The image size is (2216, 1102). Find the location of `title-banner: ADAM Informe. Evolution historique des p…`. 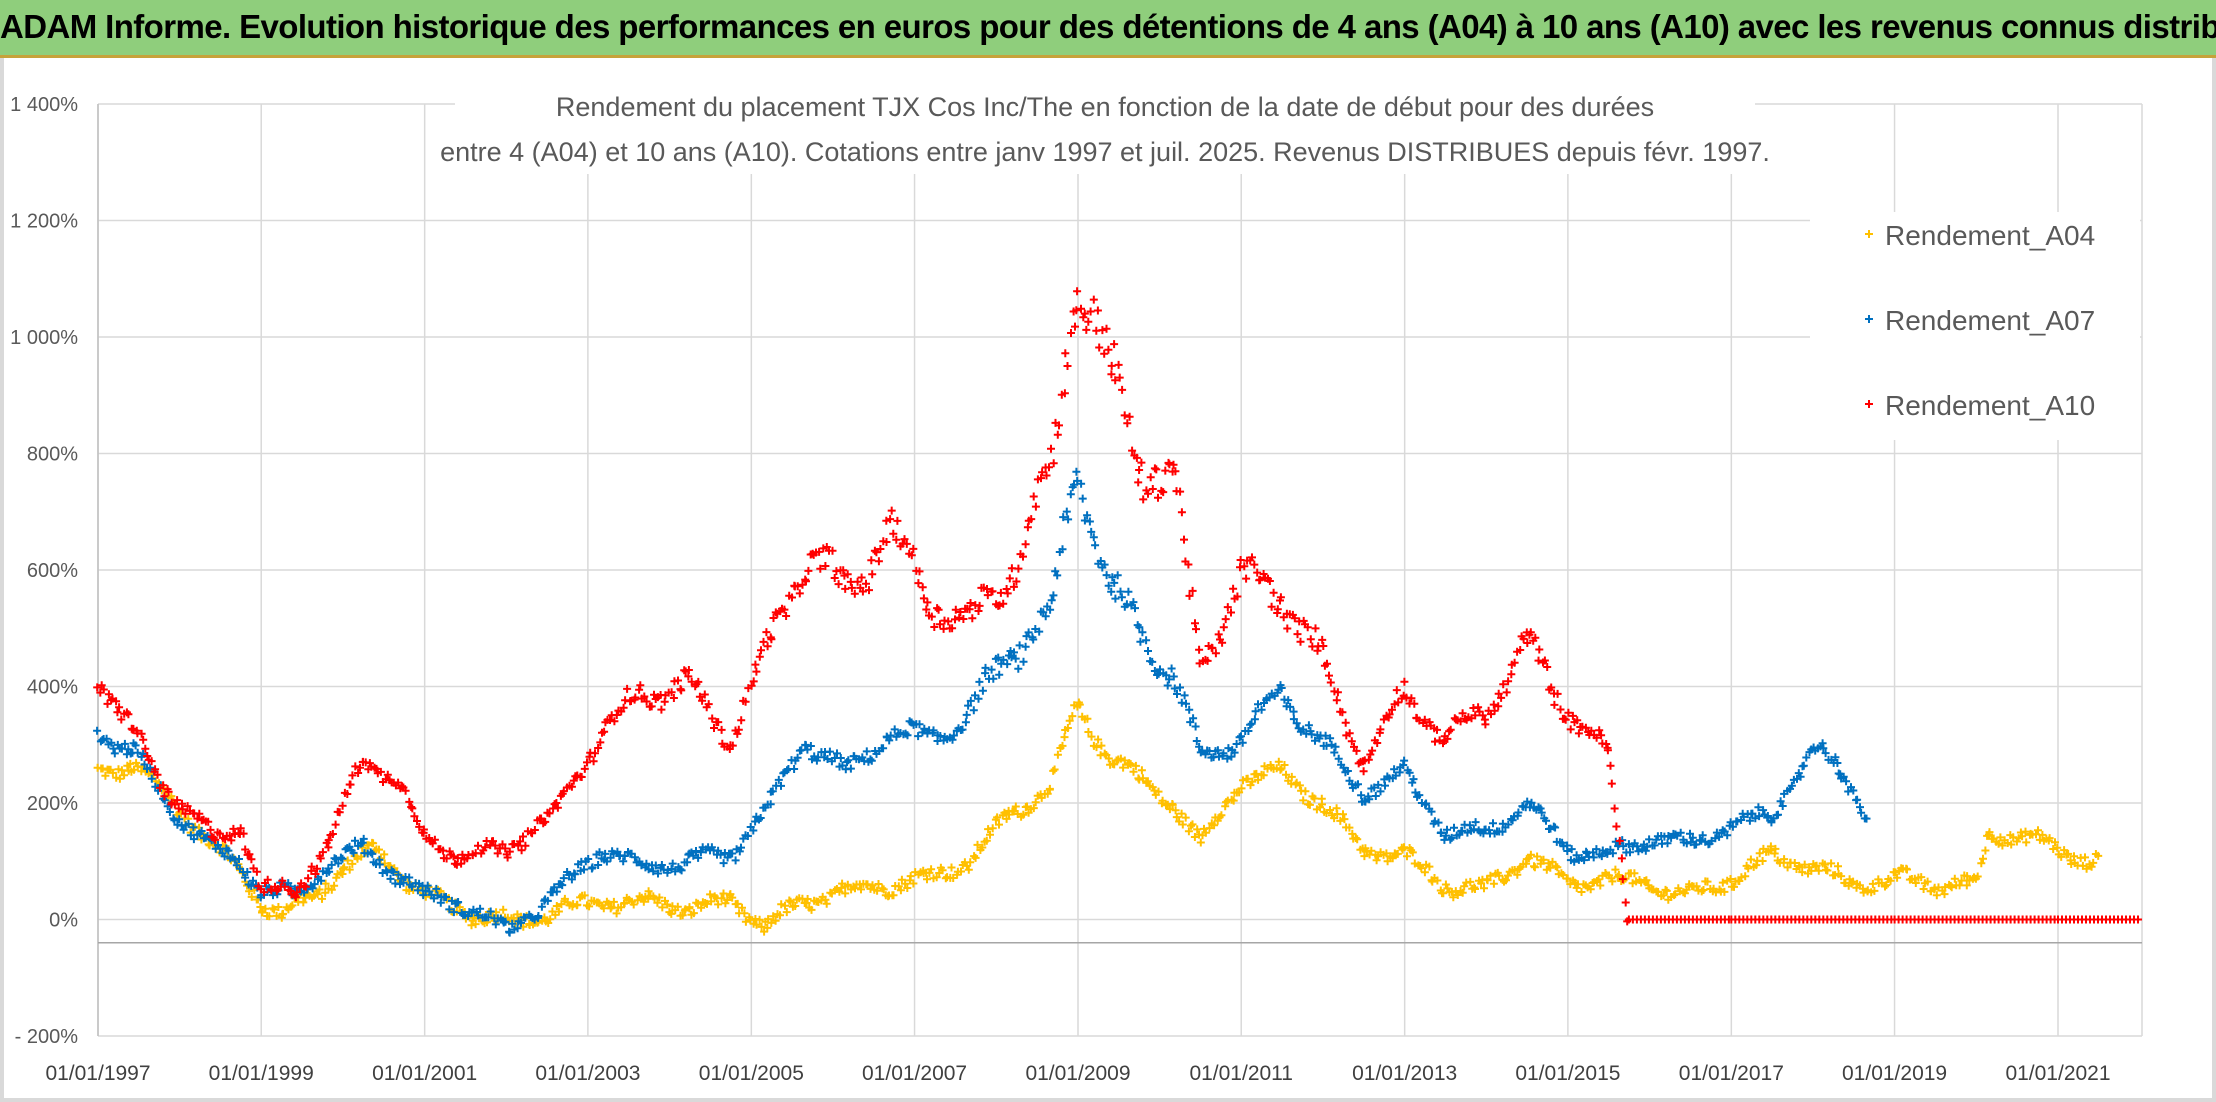

title-banner: ADAM Informe. Evolution historique des p… is located at coordinates (1108, 29).